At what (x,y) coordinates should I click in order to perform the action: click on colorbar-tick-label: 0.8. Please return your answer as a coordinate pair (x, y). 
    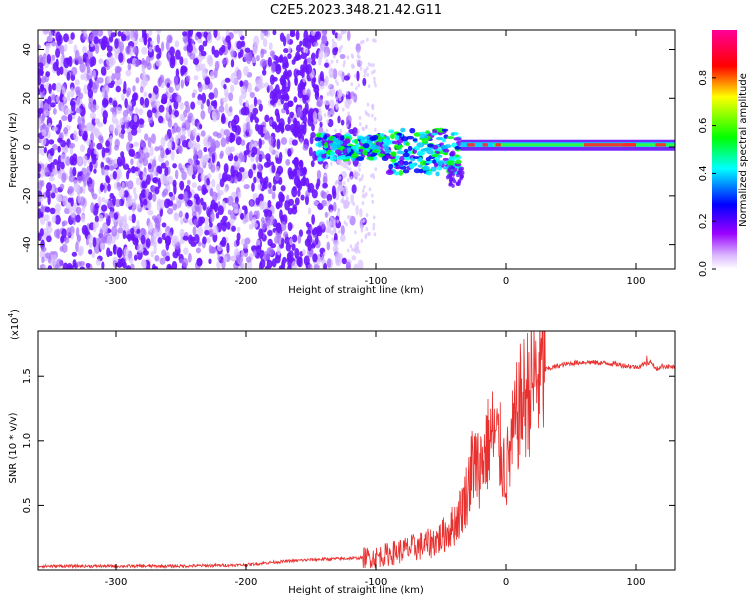
    Looking at the image, I should click on (703, 78).